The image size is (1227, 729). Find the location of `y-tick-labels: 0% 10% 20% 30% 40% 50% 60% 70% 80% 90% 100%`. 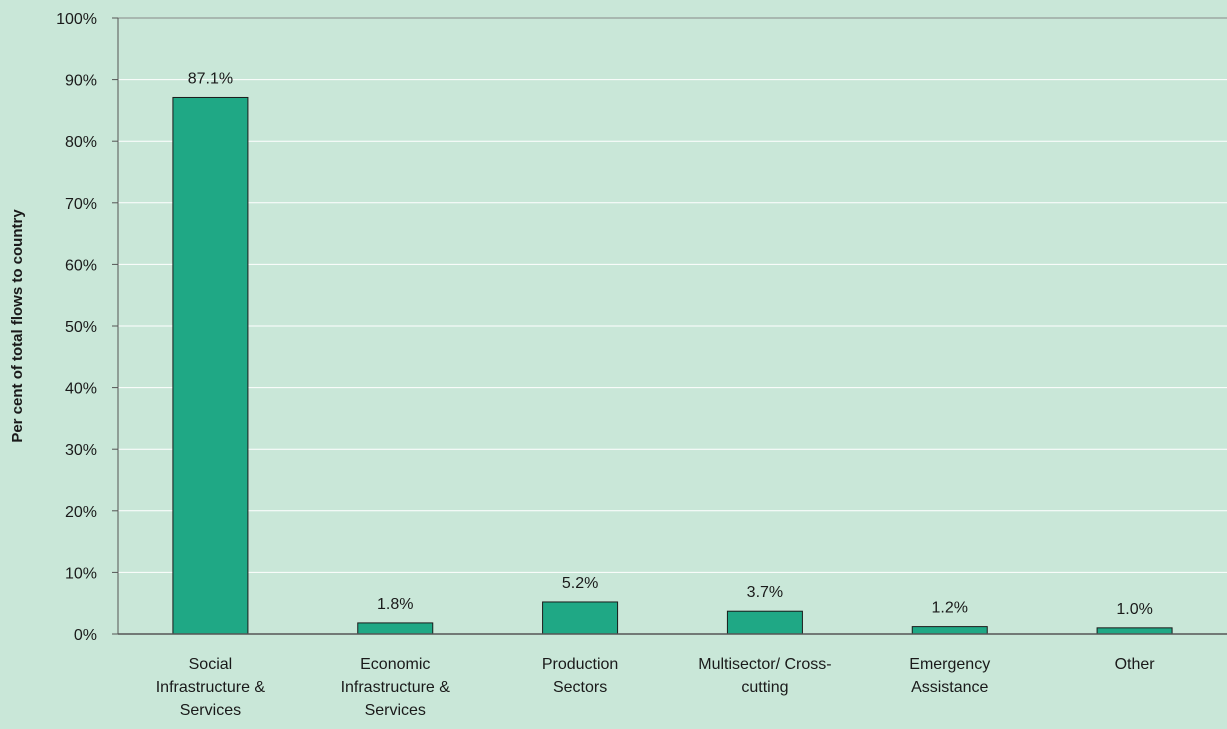

y-tick-labels: 0% 10% 20% 30% 40% 50% 60% 70% 80% 90% 100% is located at coordinates (76, 327).